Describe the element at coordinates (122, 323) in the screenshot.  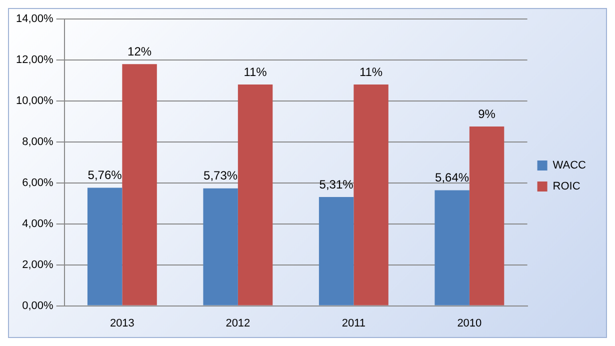
I see `x-tick-label: 2013` at that location.